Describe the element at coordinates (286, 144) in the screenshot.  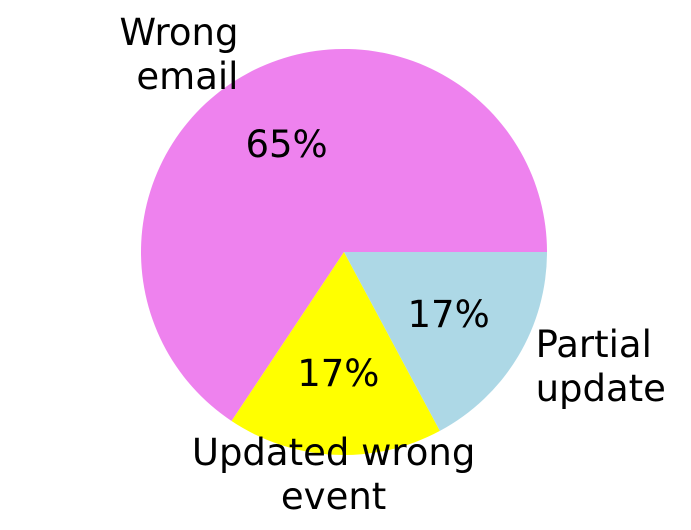
I see `value-label: 65%` at that location.